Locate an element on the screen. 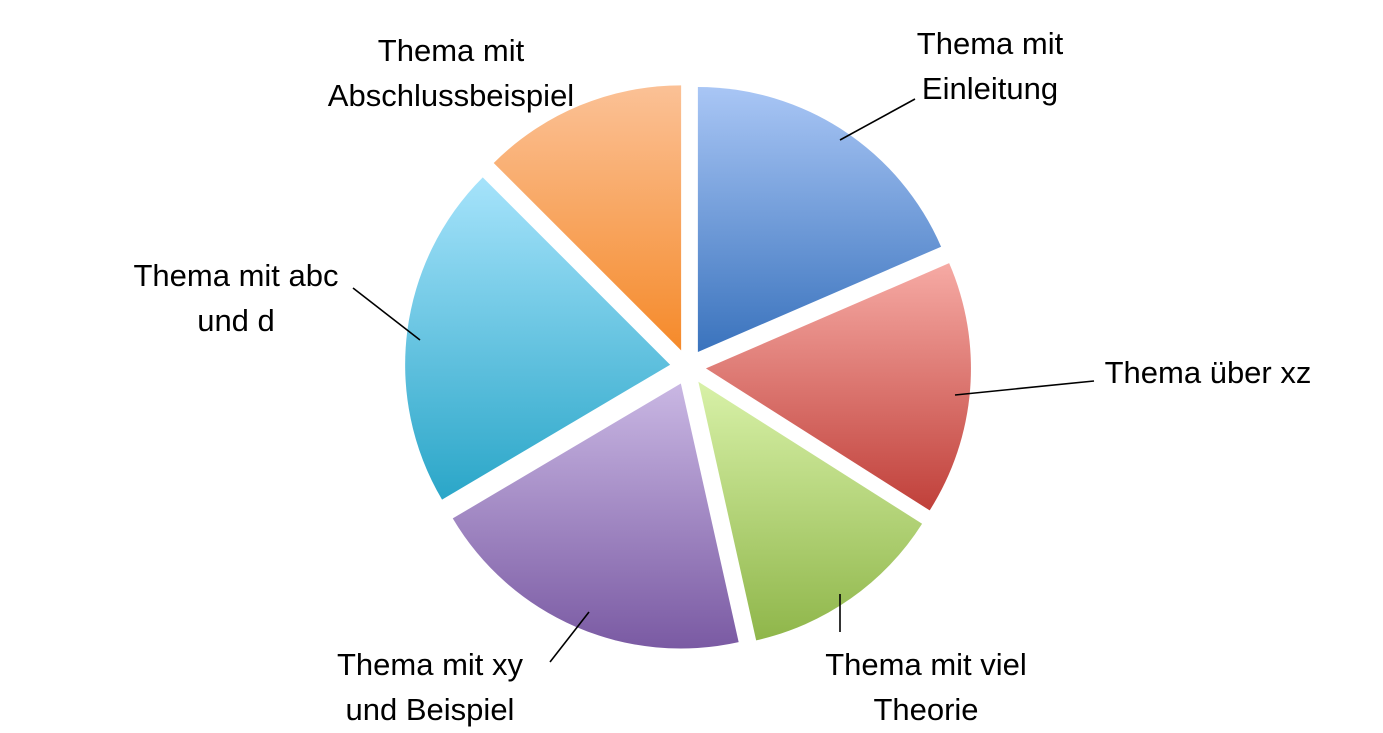  slice-label-3: Thema mit viel Theorie is located at coordinates (926, 687).